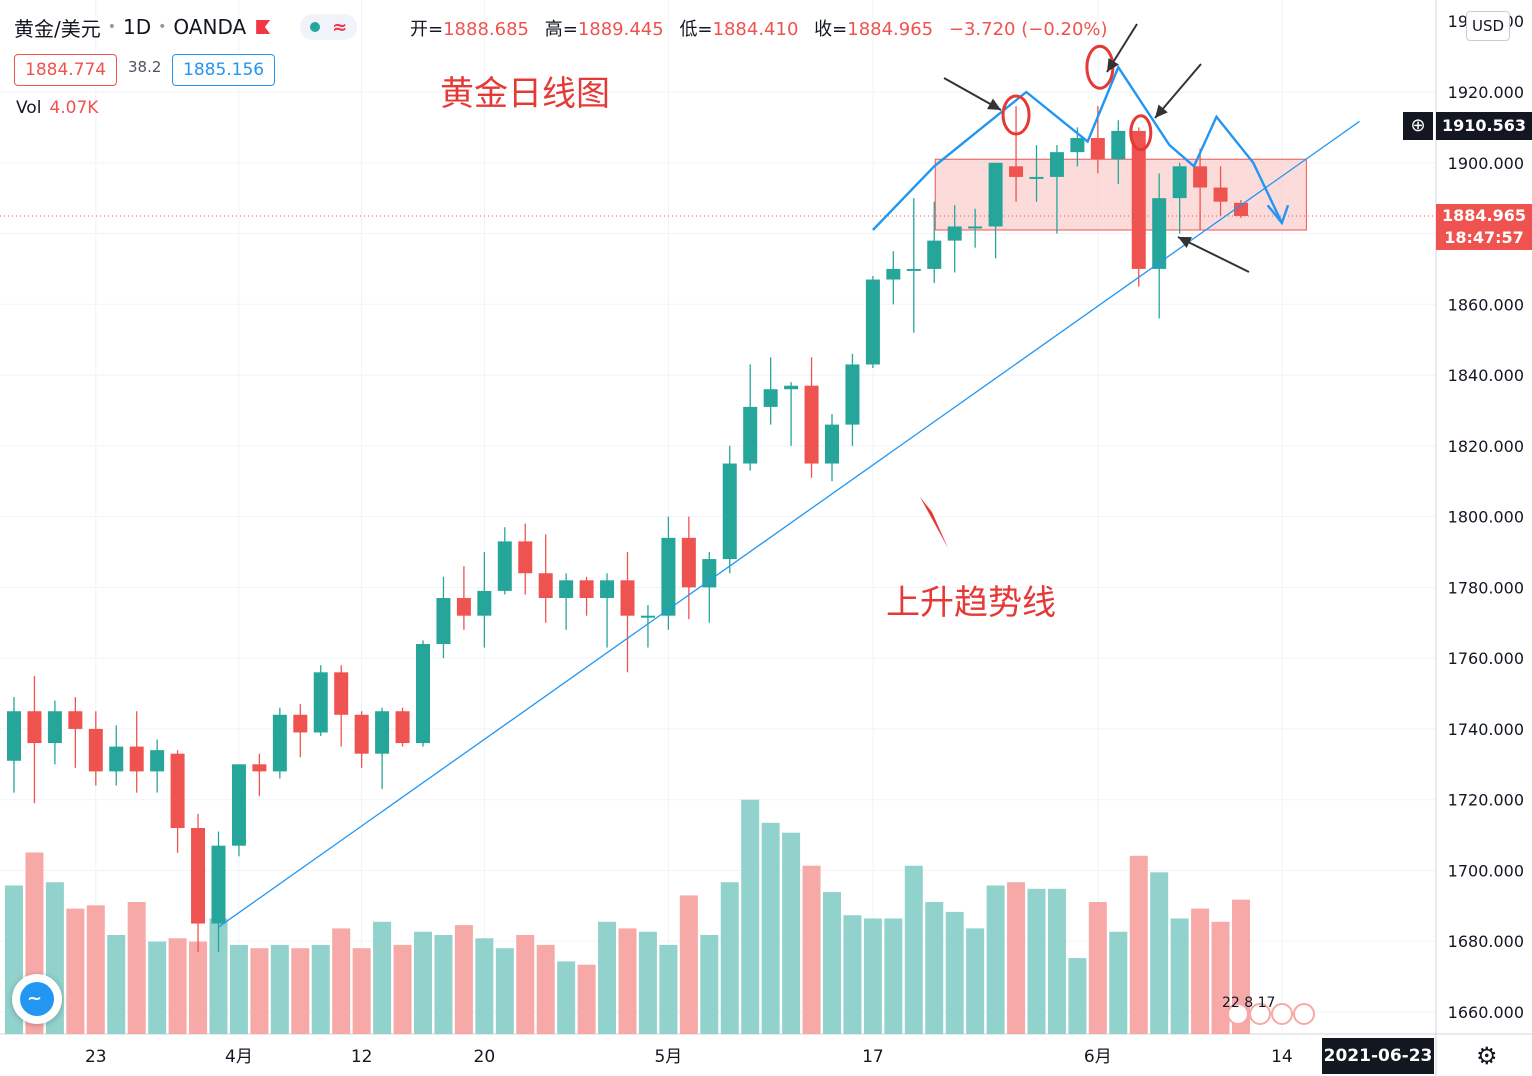 Image resolution: width=1532 pixels, height=1076 pixels. I want to click on sell-price-button: 1884.774, so click(66, 70).